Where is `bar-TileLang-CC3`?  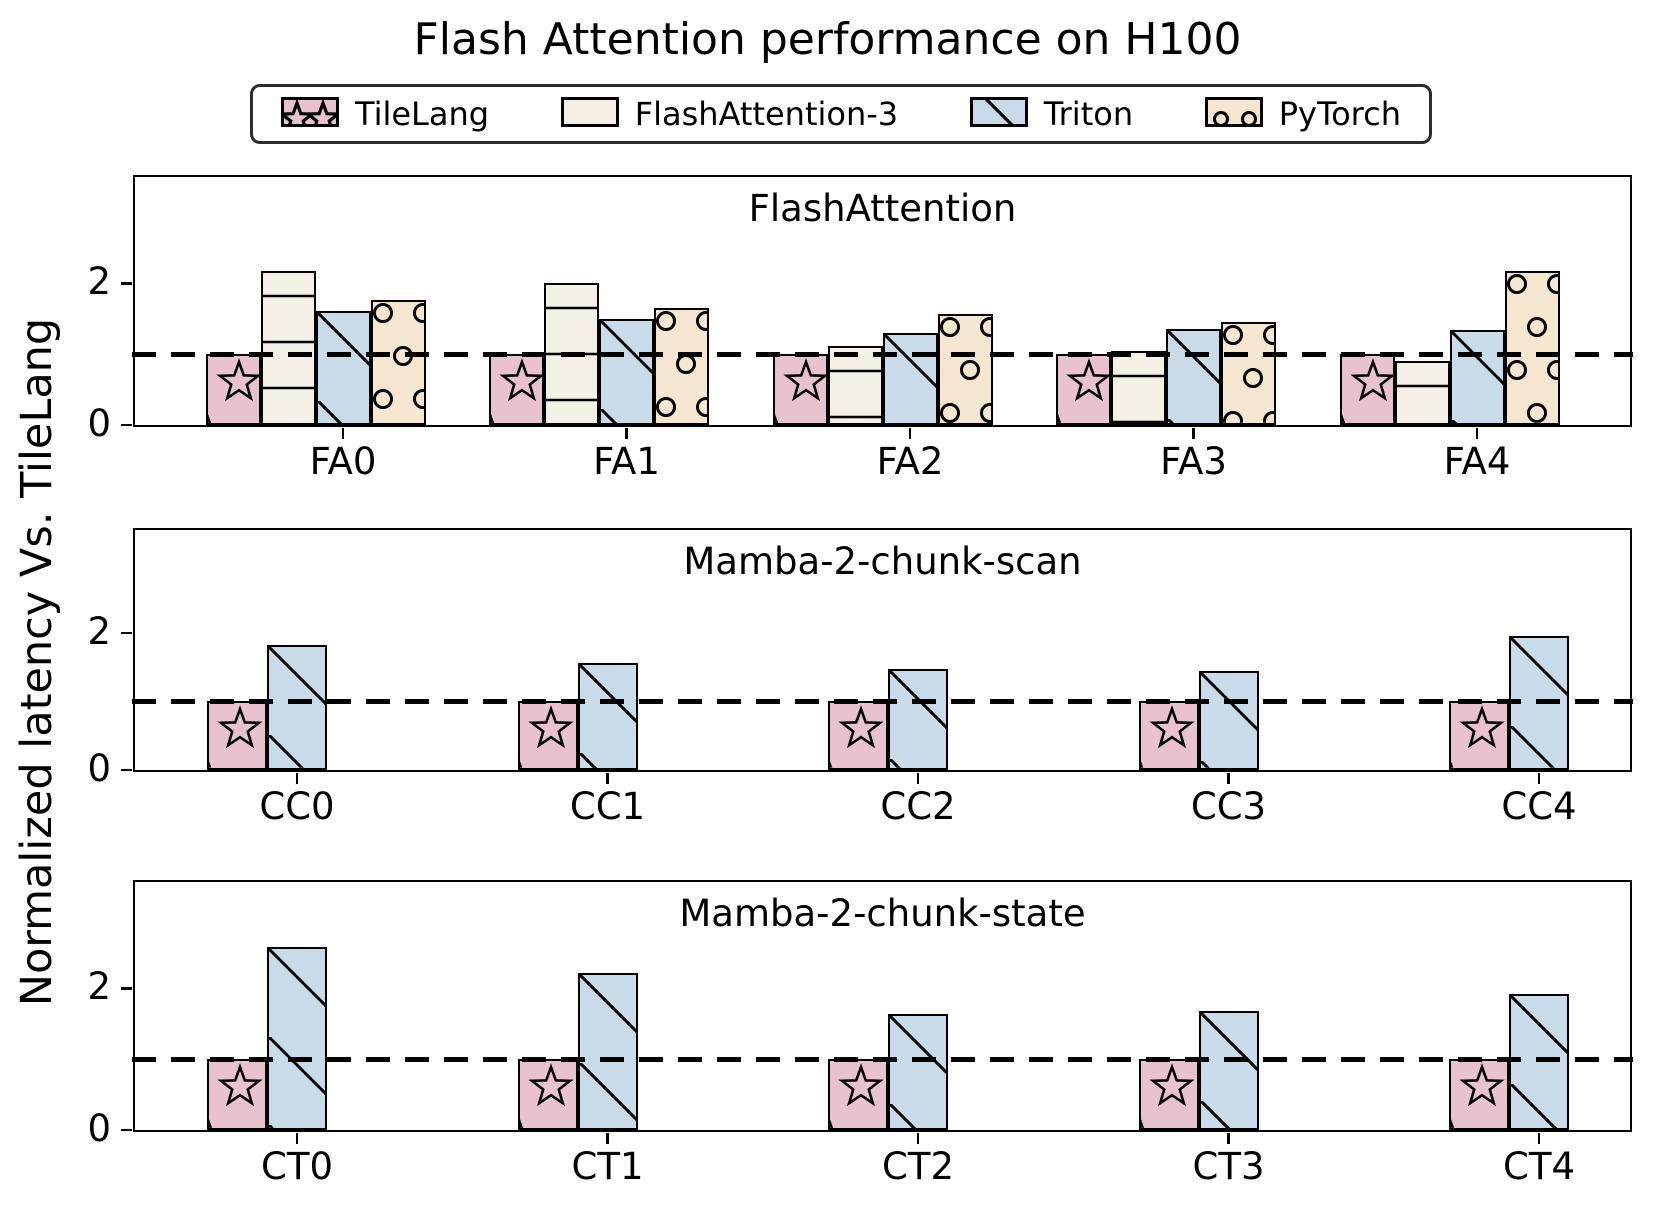 bar-TileLang-CC3 is located at coordinates (1168, 735).